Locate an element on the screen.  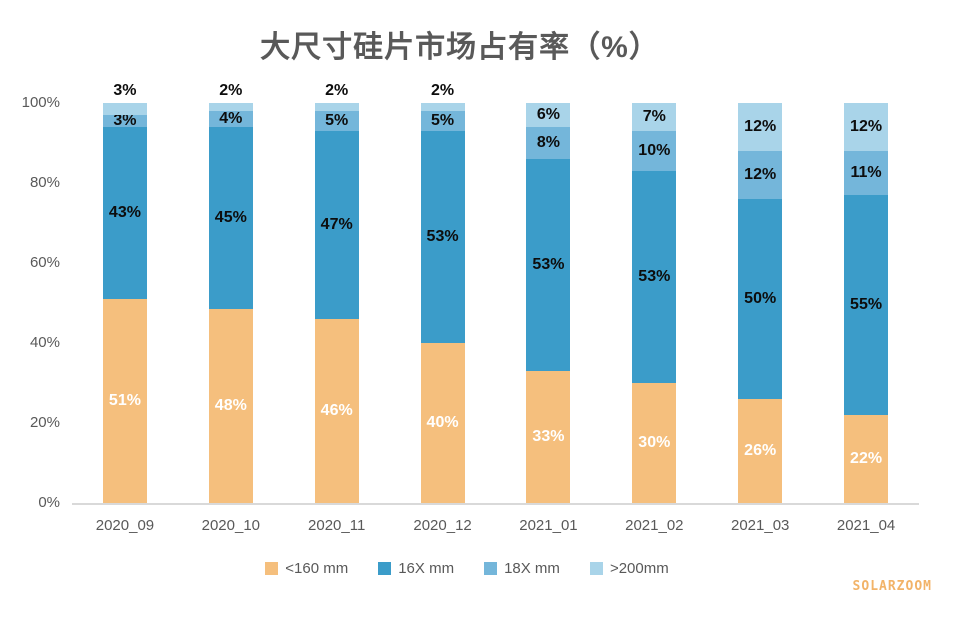
x-axis-label-2021-01: 2021_01 is located at coordinates (548, 525).